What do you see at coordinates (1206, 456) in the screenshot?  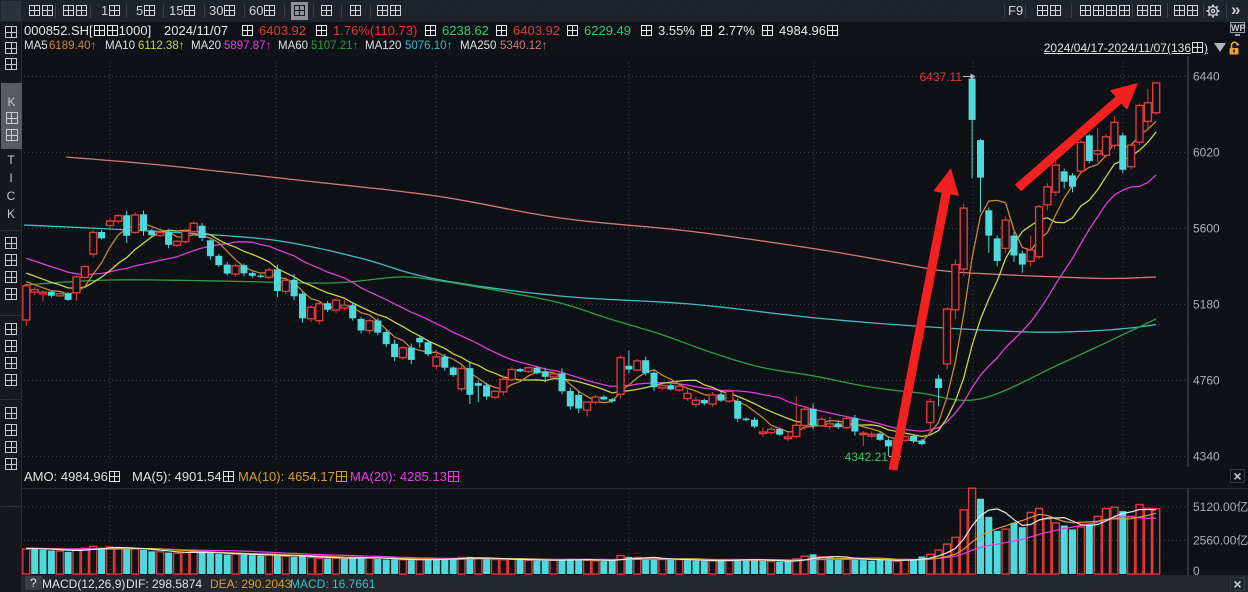 I see `svg-text: 4340` at bounding box center [1206, 456].